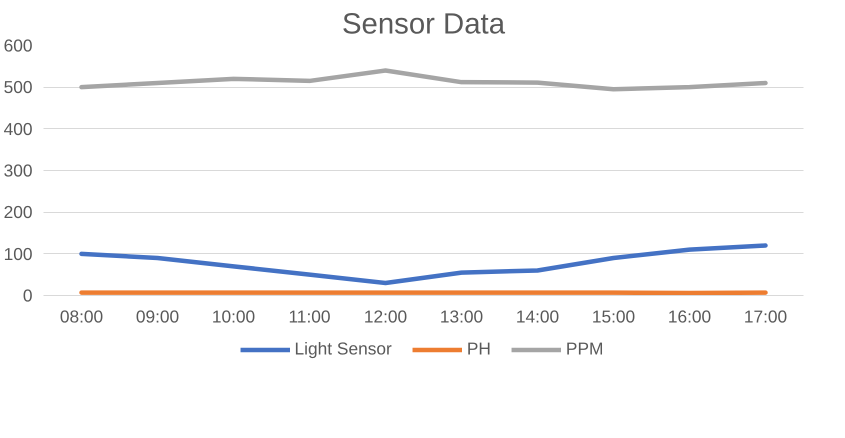 The image size is (845, 438). Describe the element at coordinates (18, 170) in the screenshot. I see `y-tick-label: 300` at that location.